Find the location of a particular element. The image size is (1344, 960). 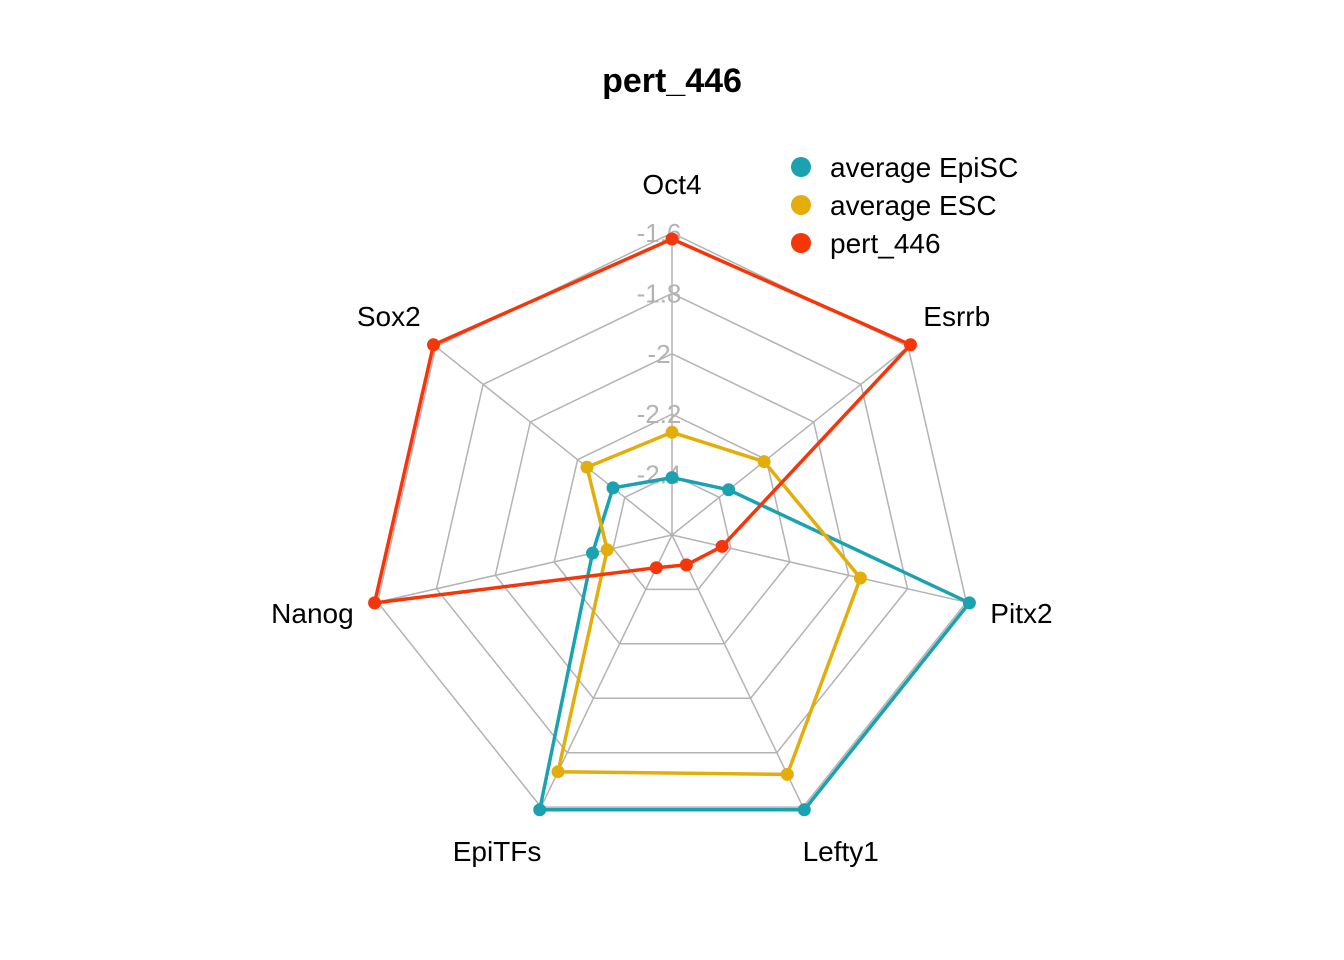

axis-label-nanog: Nanog is located at coordinates (312, 613).